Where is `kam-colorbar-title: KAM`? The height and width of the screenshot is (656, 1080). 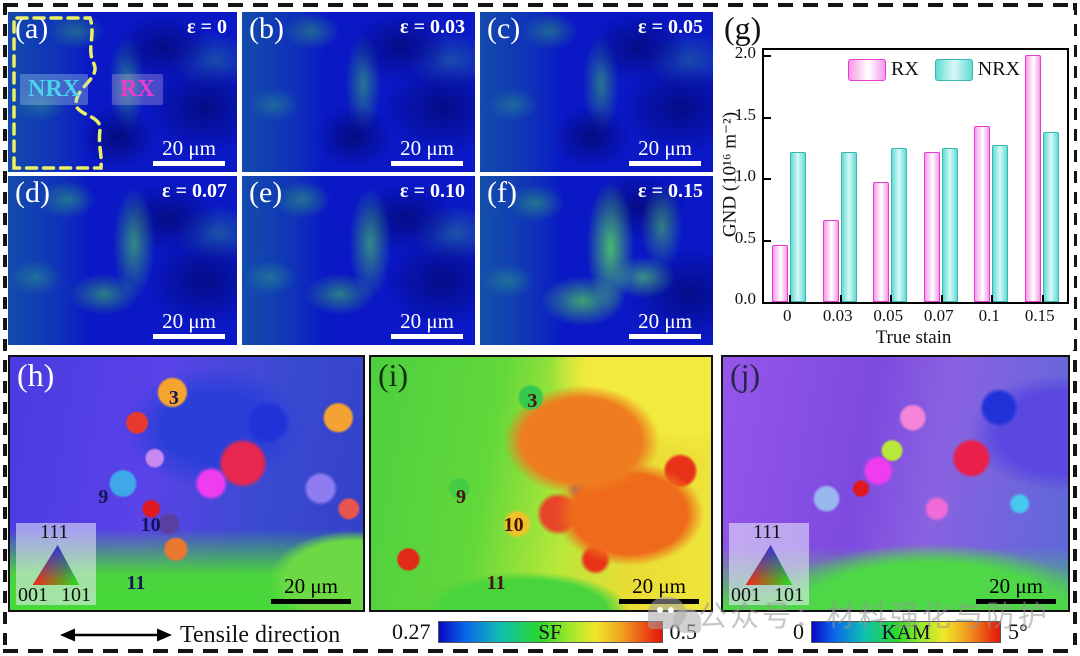 kam-colorbar-title: KAM is located at coordinates (906, 632).